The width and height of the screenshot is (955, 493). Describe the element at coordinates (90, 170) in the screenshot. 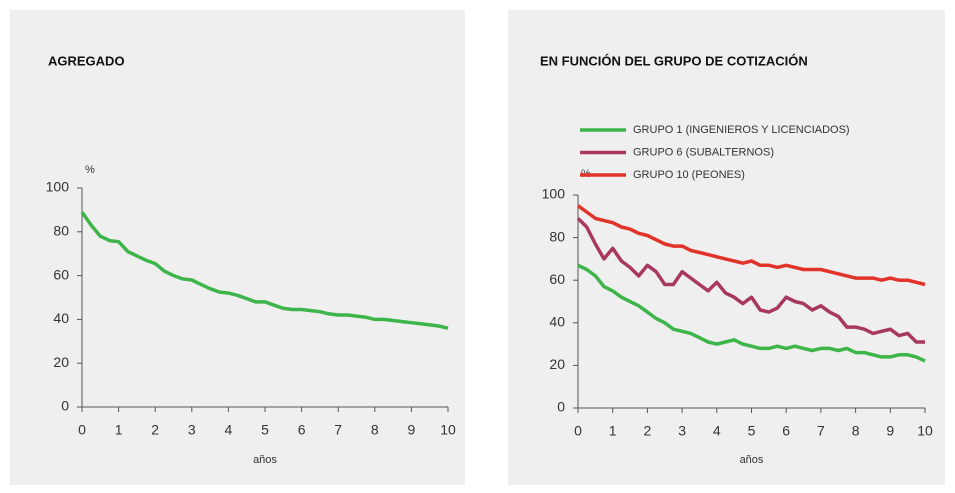

I see `y-axis-label: %` at that location.